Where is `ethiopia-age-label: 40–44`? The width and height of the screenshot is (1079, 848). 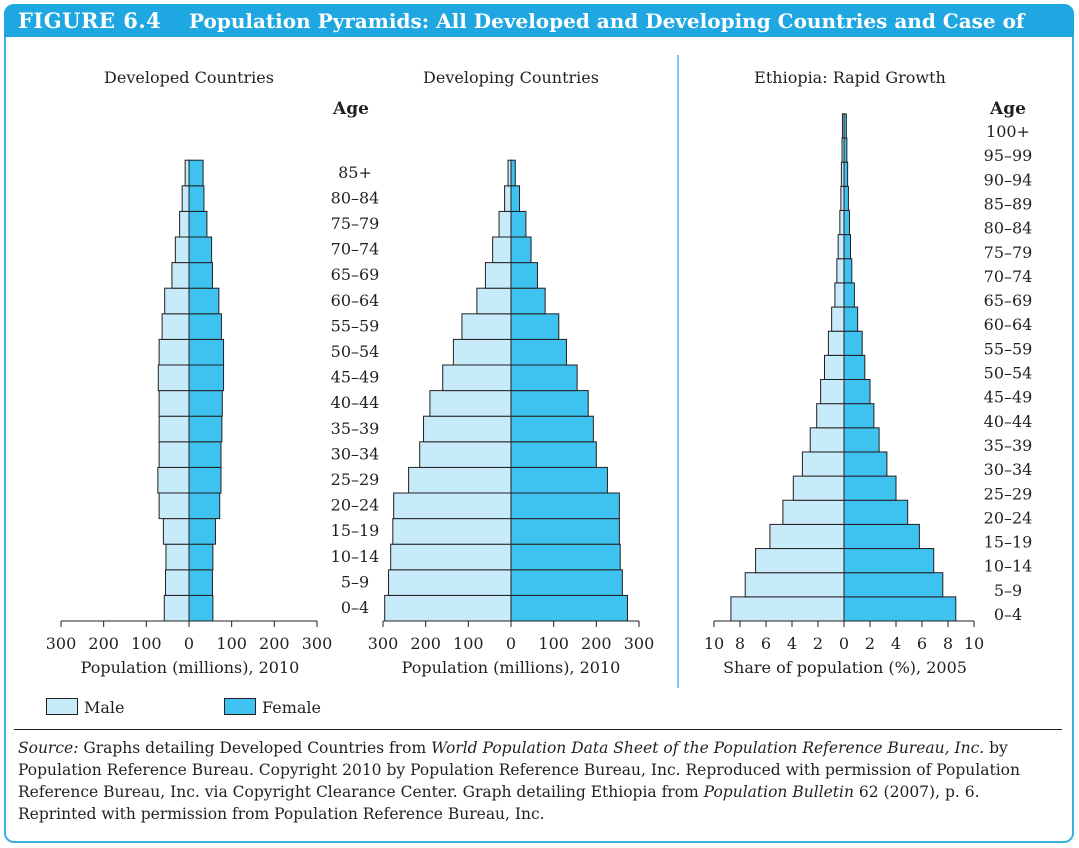
ethiopia-age-label: 40–44 is located at coordinates (1008, 421).